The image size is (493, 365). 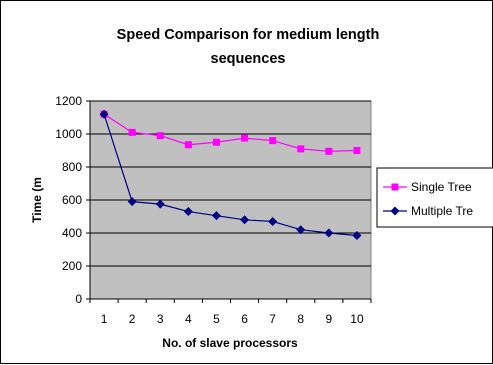 What do you see at coordinates (160, 319) in the screenshot?
I see `x-tick-label: 3` at bounding box center [160, 319].